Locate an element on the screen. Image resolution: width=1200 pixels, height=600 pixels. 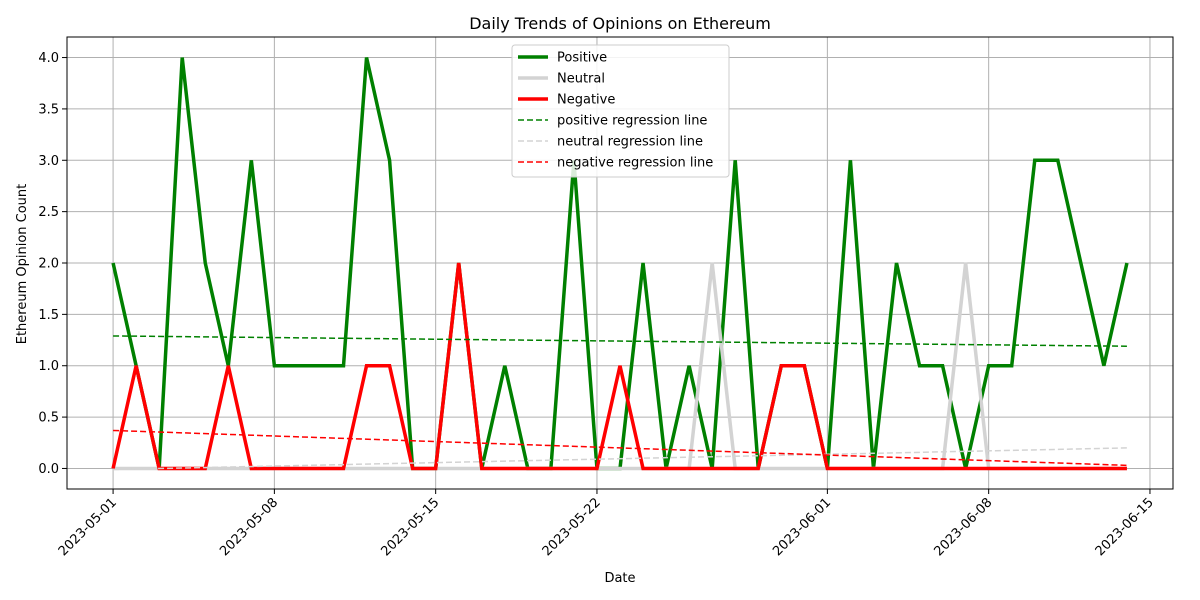
y-axis-label: Ethereum Opinion Count is located at coordinates (22, 264).